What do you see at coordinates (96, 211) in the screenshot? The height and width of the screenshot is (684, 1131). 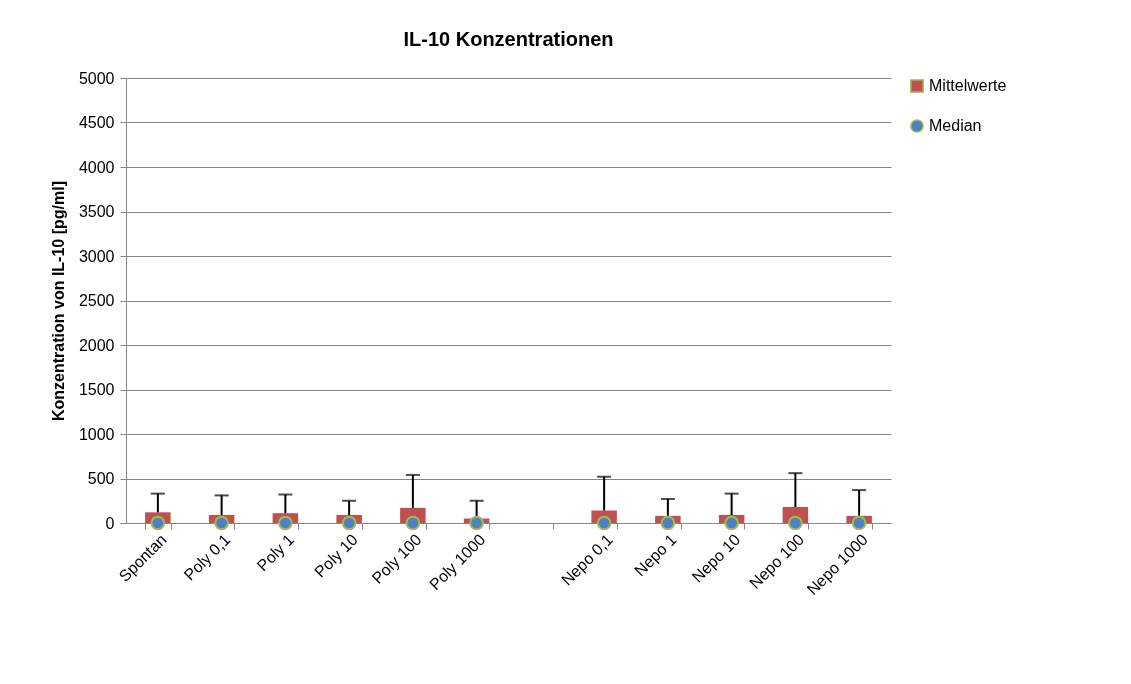 I see `y-tick-label: 3500` at bounding box center [96, 211].